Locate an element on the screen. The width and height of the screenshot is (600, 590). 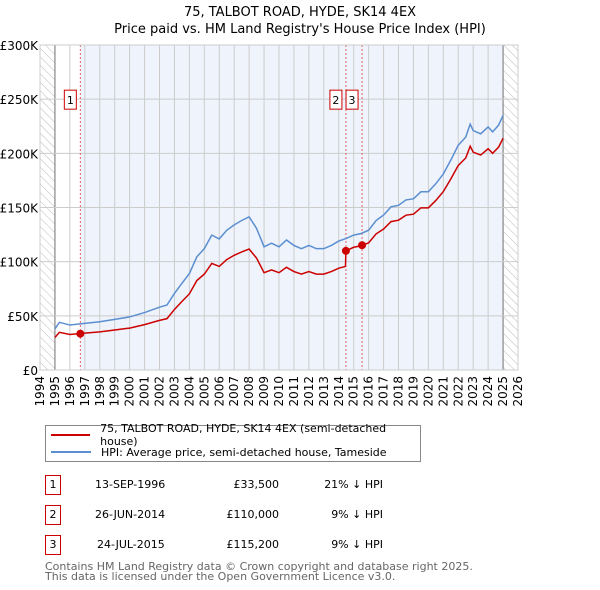
y-tick-label: £100K is located at coordinates (19, 263).